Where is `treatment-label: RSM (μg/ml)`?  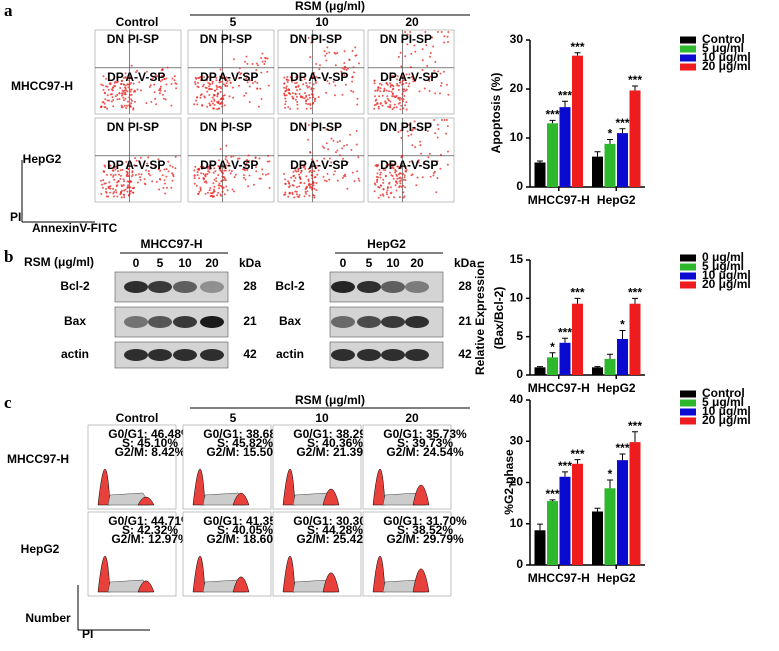 treatment-label: RSM (μg/ml) is located at coordinates (59, 262).